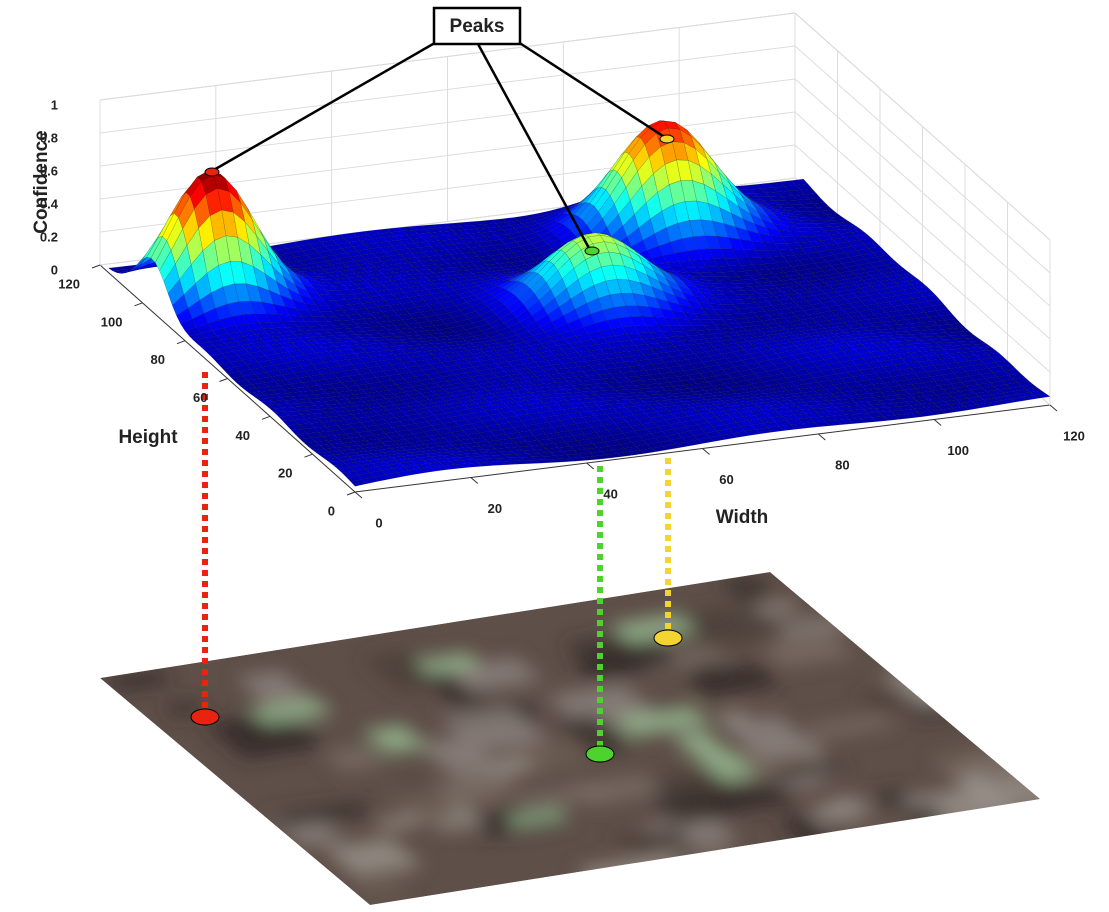 The width and height of the screenshot is (1109, 912). Describe the element at coordinates (495, 508) in the screenshot. I see `x-tick-label: 20` at that location.